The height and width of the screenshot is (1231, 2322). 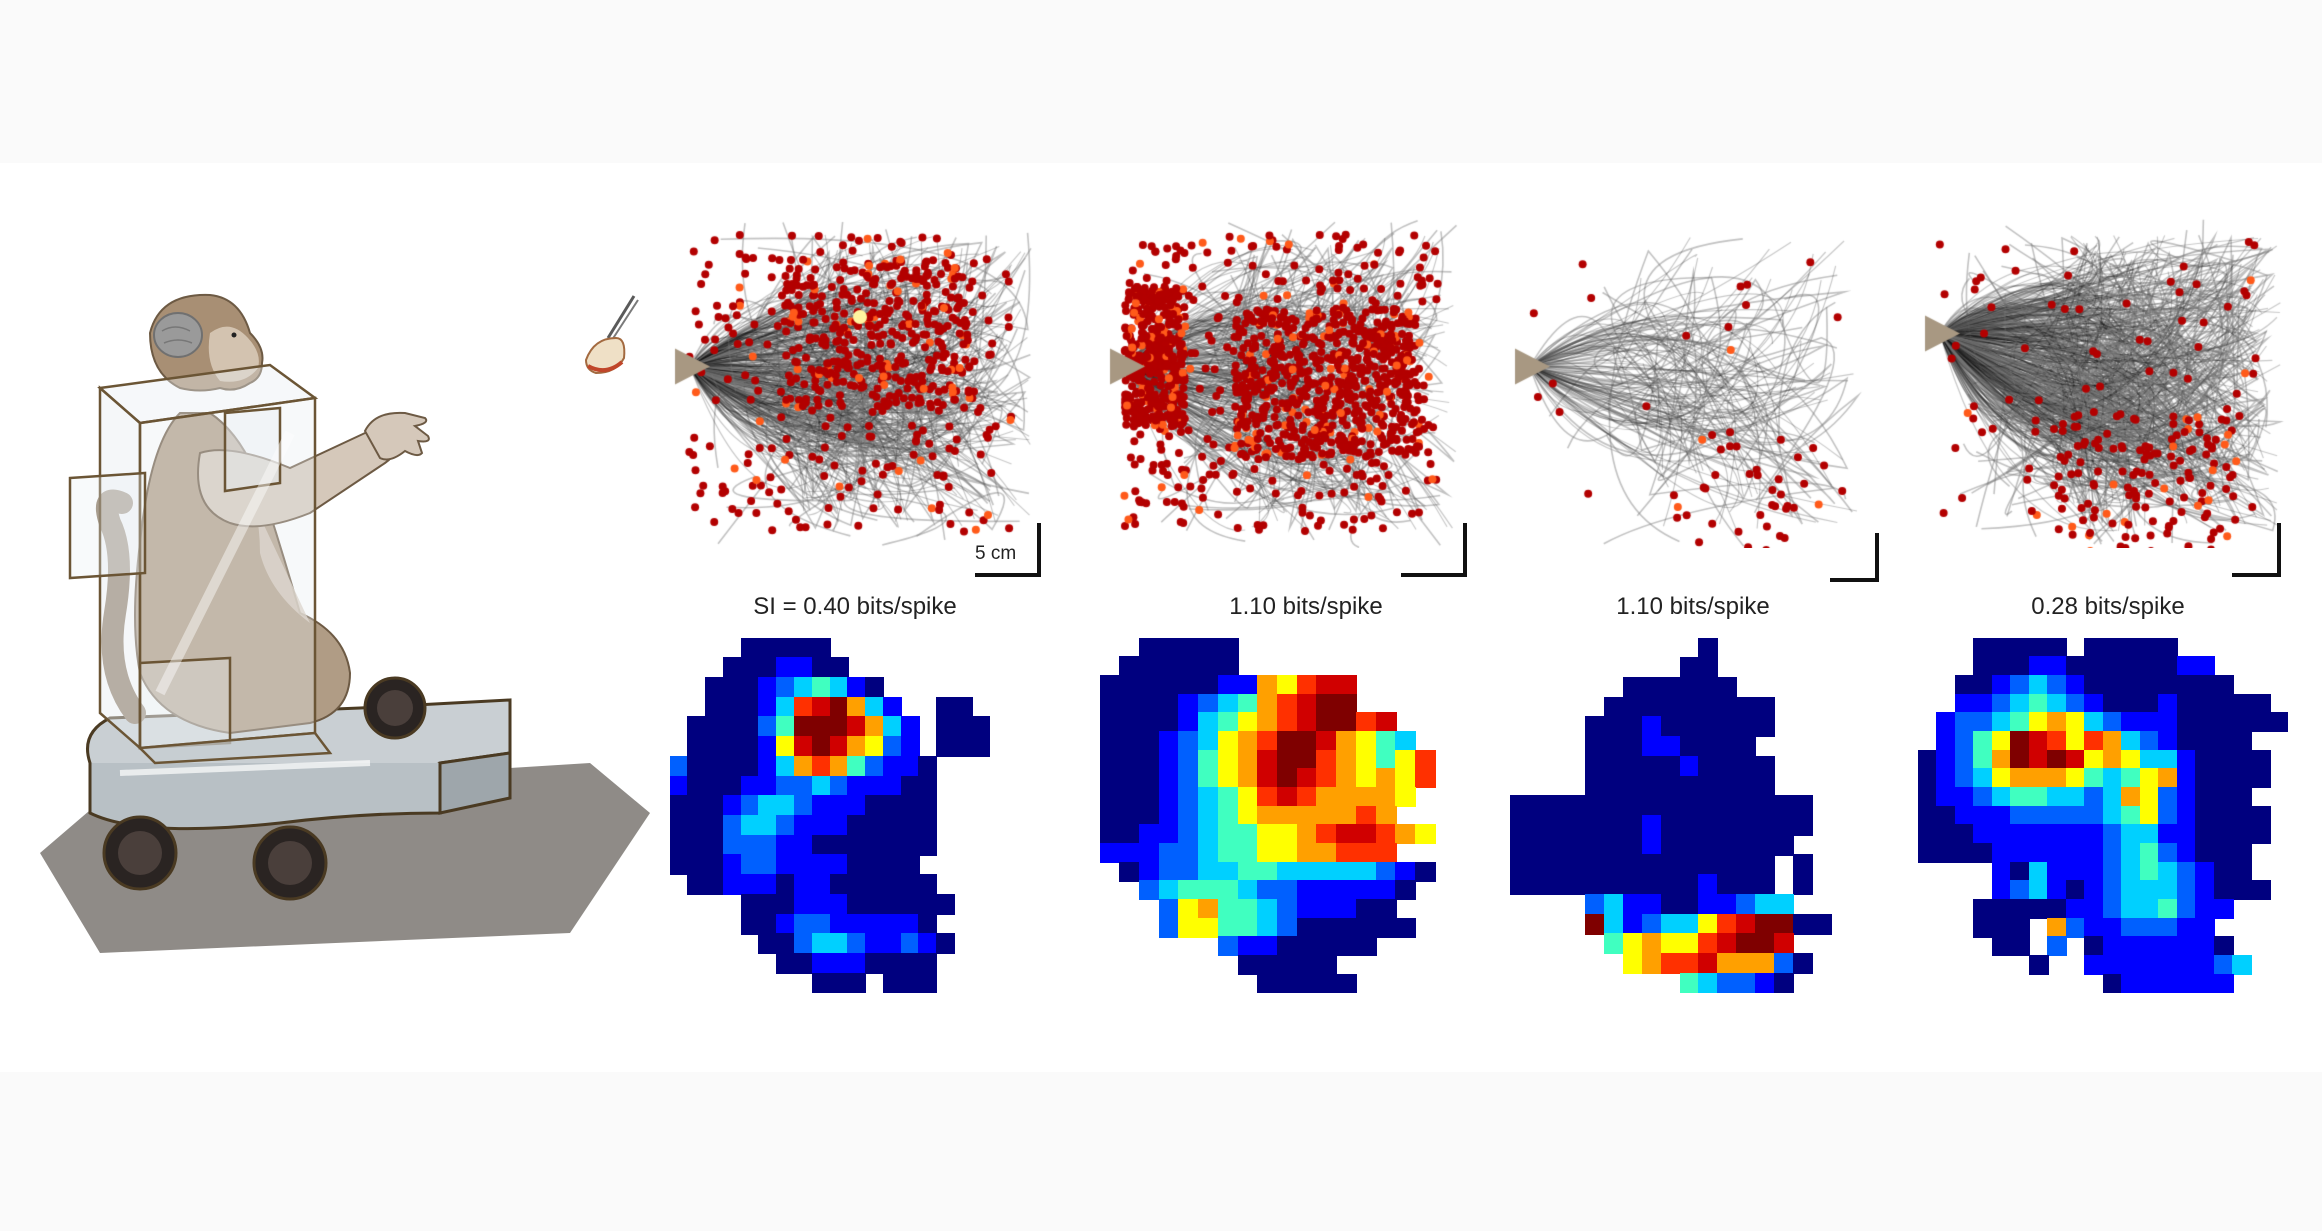 I want to click on monkey-chair-illustration, so click(x=345, y=623).